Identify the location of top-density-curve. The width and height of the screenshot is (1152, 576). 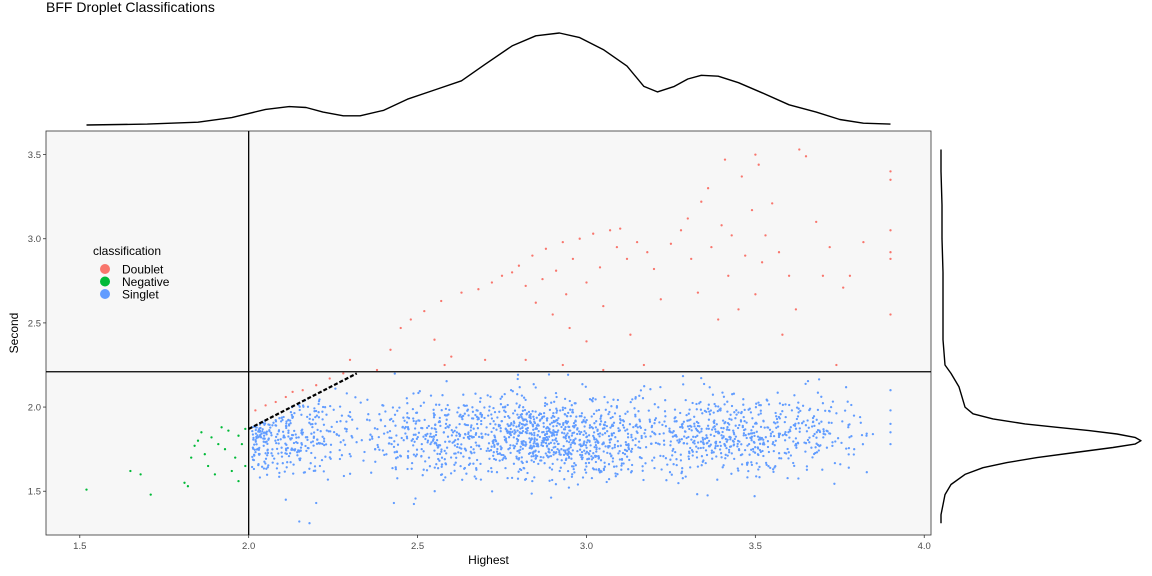
(488, 79).